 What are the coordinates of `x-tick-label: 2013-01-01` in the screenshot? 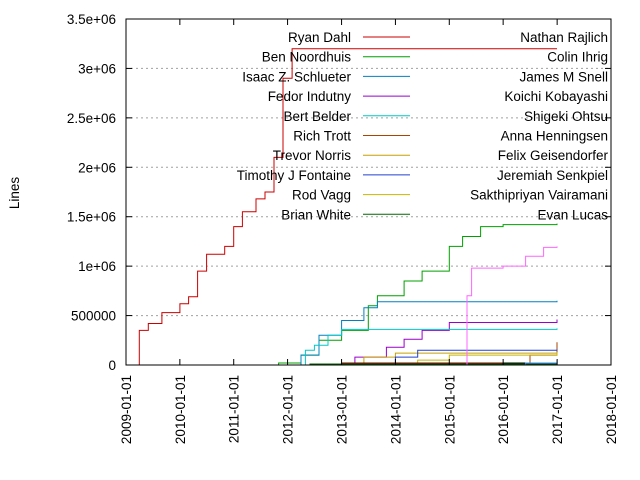 It's located at (342, 409).